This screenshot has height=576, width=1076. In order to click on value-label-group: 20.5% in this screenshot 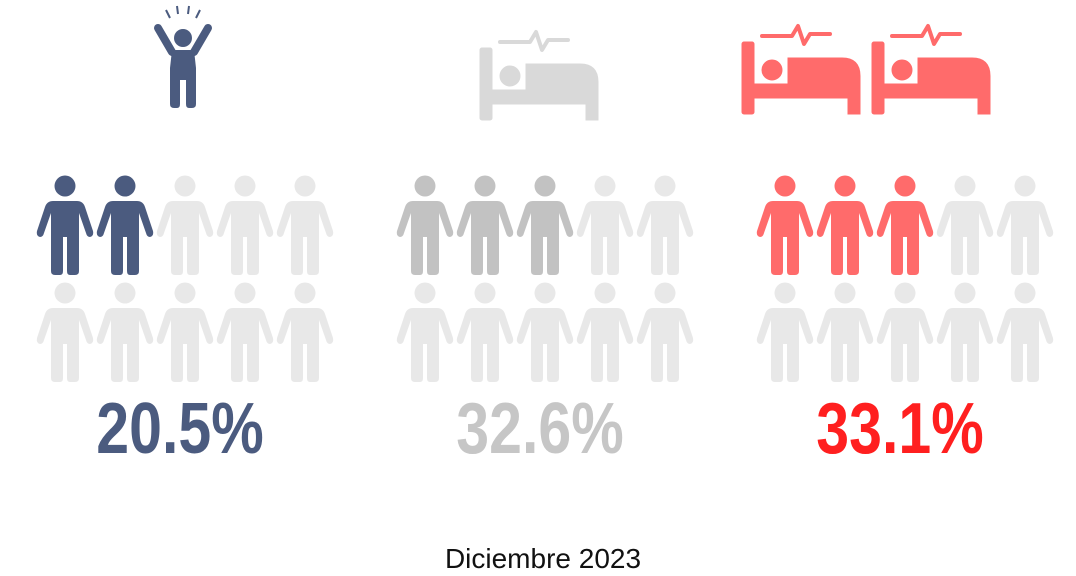, I will do `click(179, 427)`.